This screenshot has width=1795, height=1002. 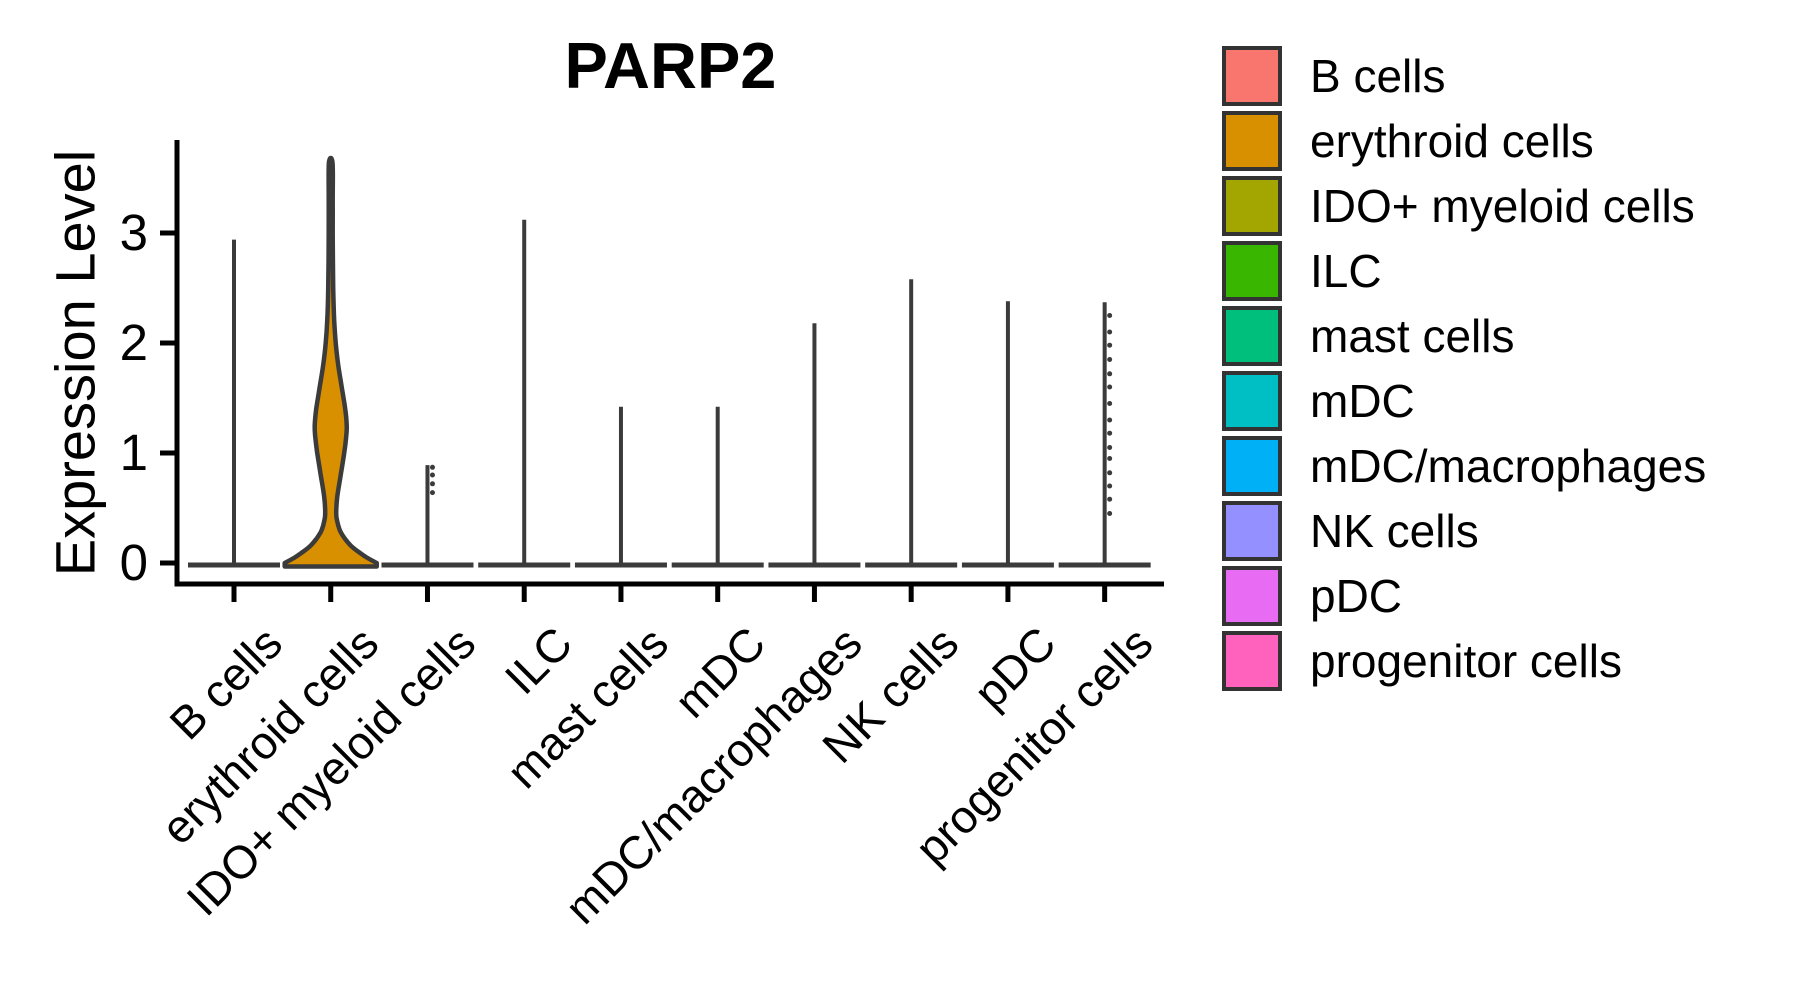 I want to click on legend-item: pDC, so click(x=1464, y=596).